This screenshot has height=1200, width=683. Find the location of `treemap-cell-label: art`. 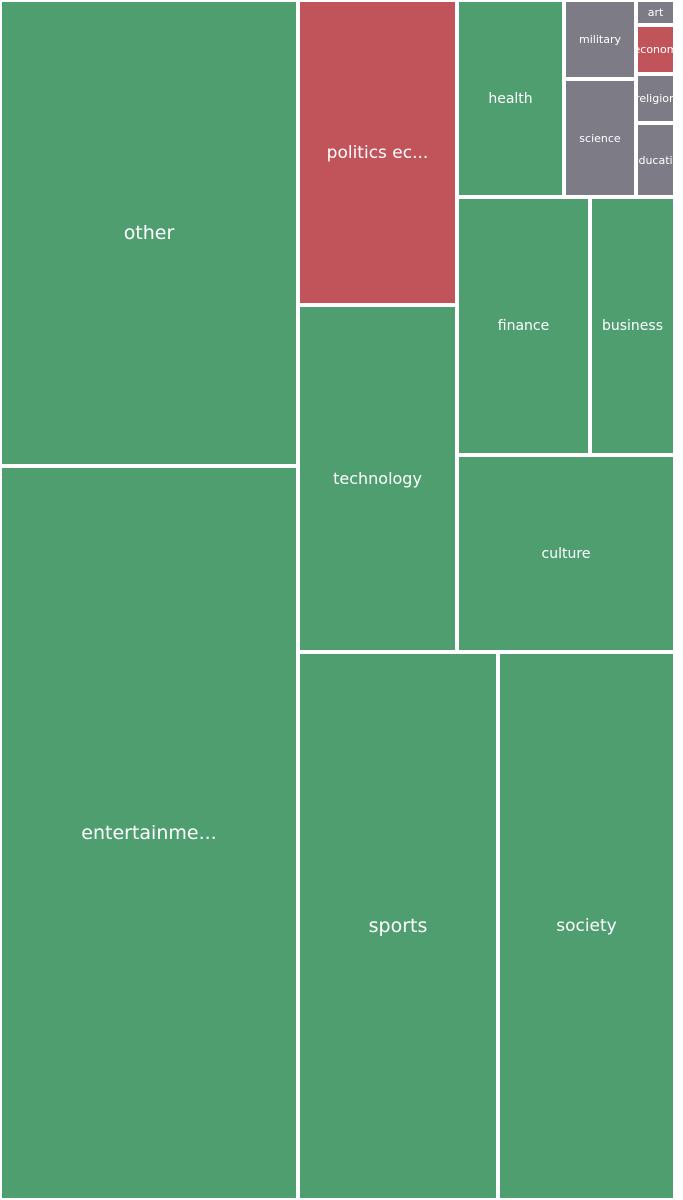

treemap-cell-label: art is located at coordinates (655, 12).